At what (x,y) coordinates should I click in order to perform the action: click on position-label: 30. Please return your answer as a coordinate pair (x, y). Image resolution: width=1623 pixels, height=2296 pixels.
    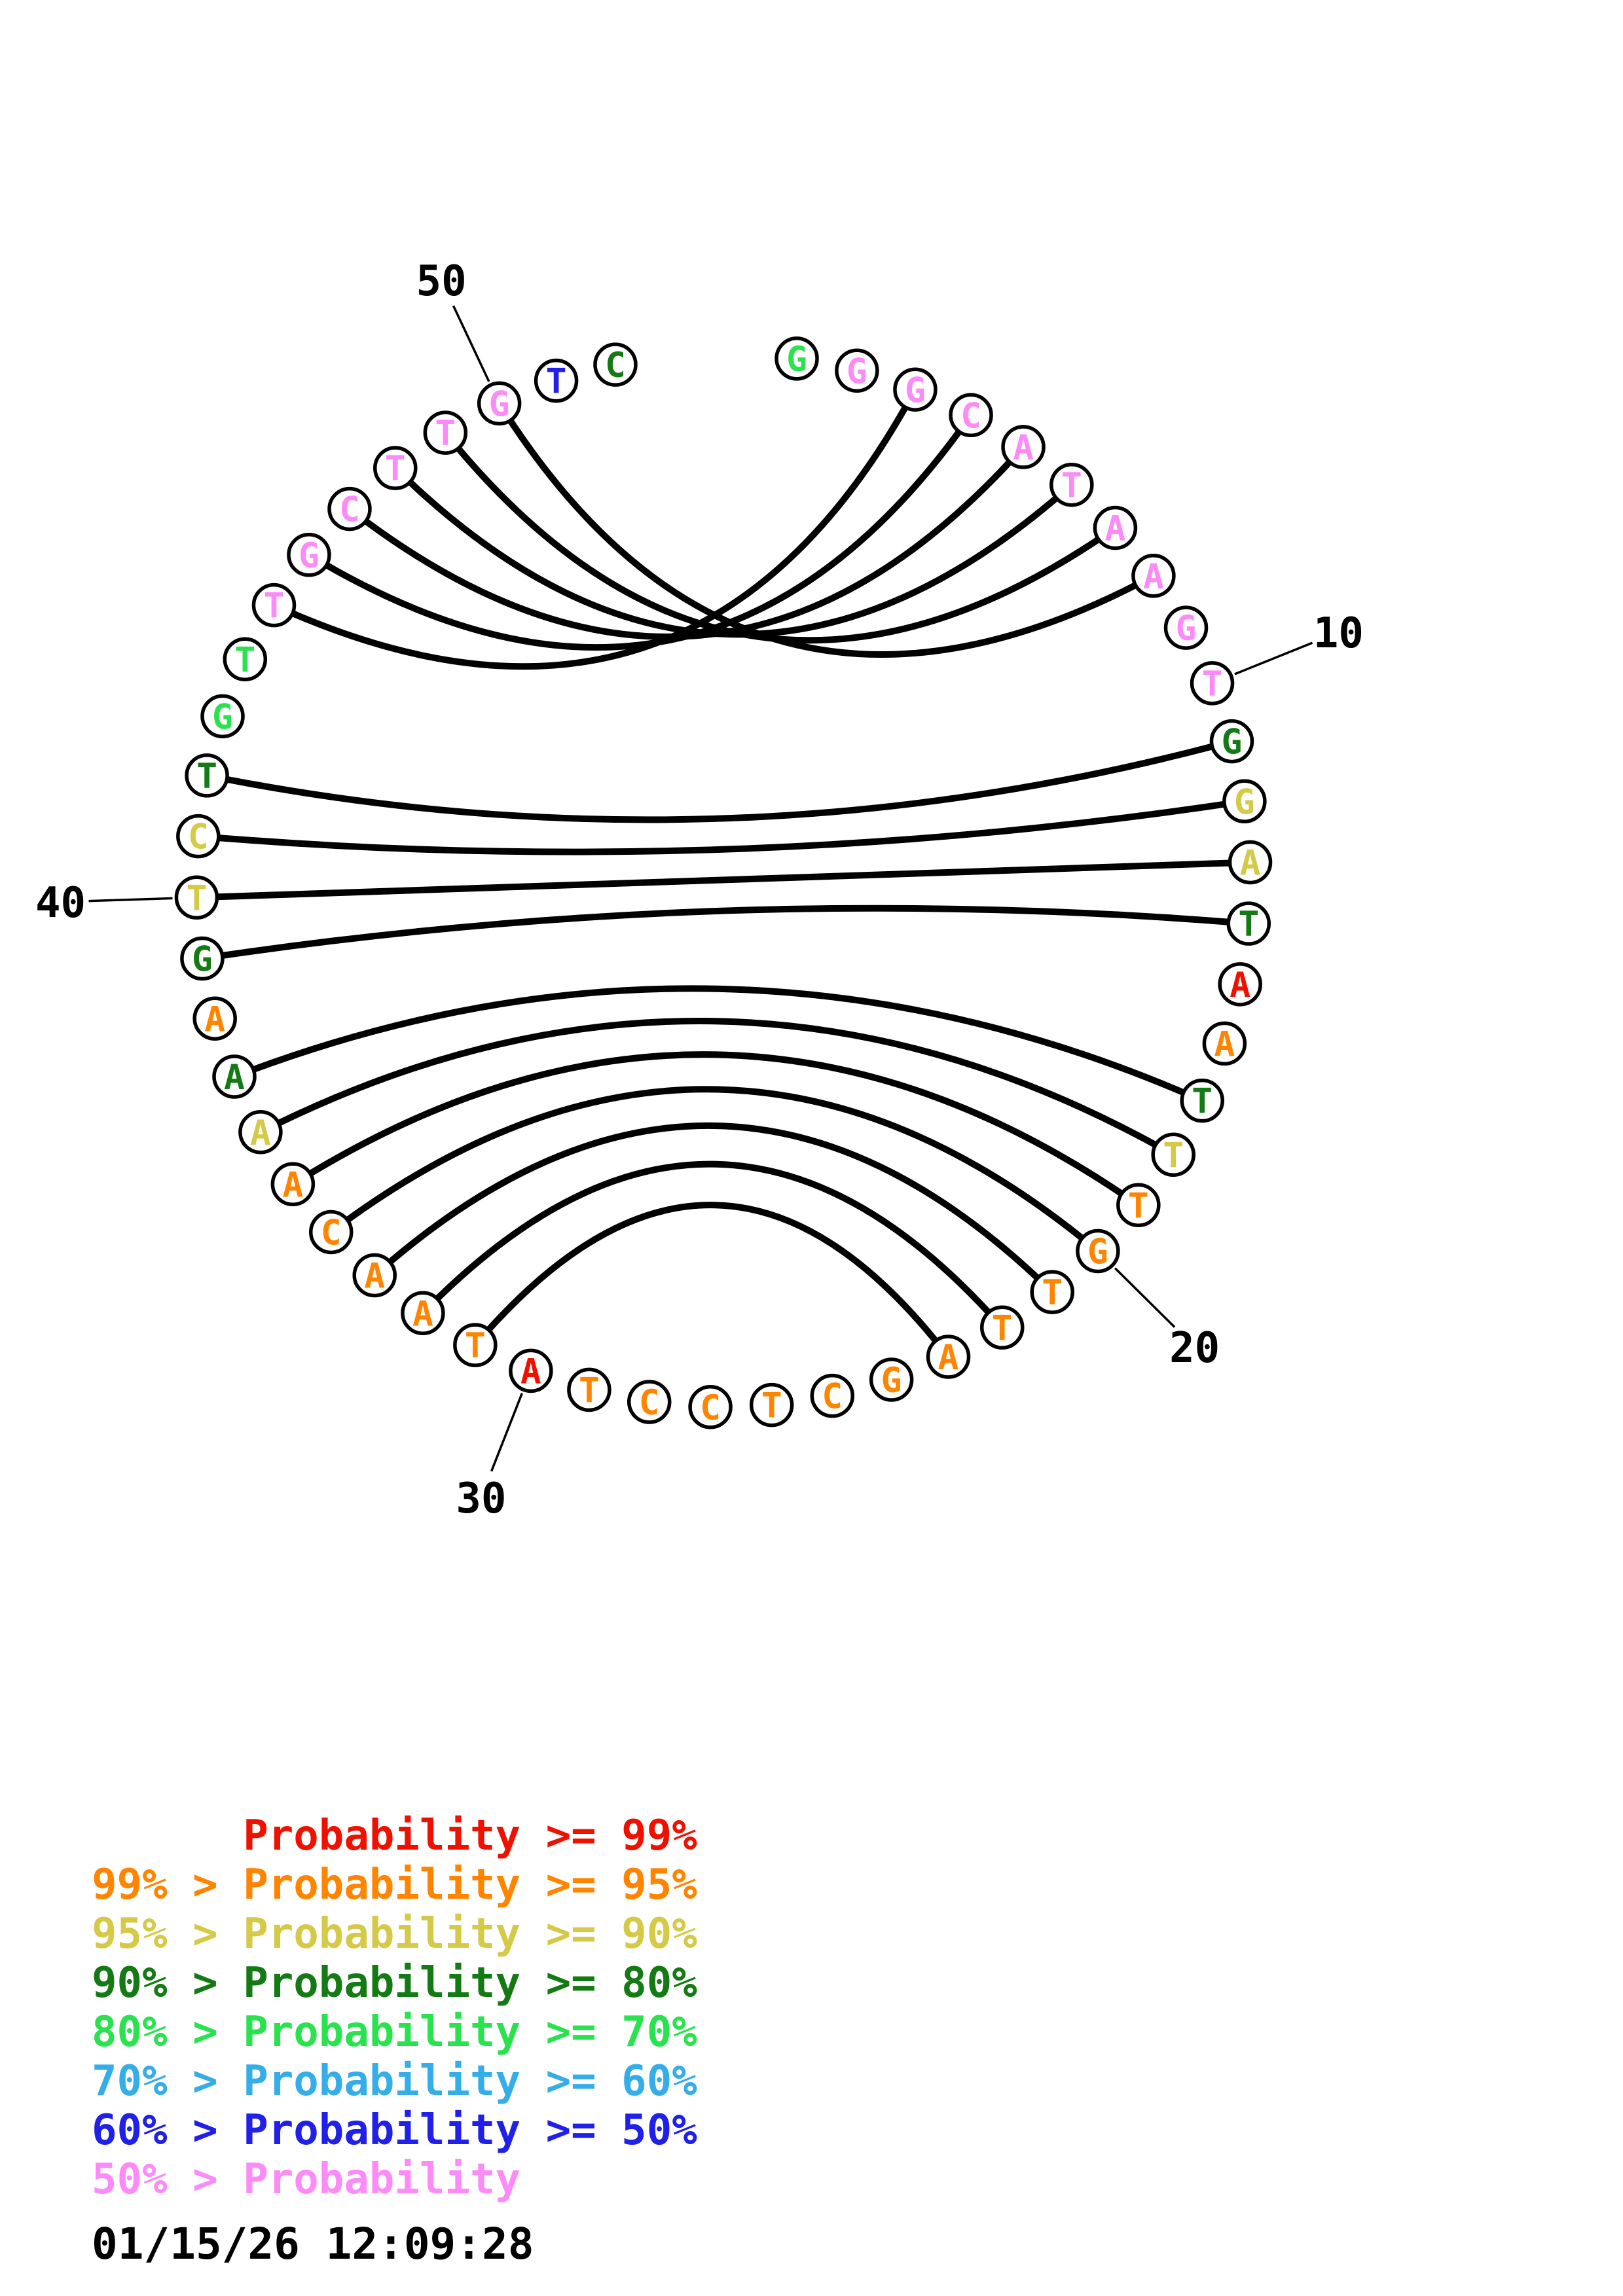
    Looking at the image, I should click on (481, 1499).